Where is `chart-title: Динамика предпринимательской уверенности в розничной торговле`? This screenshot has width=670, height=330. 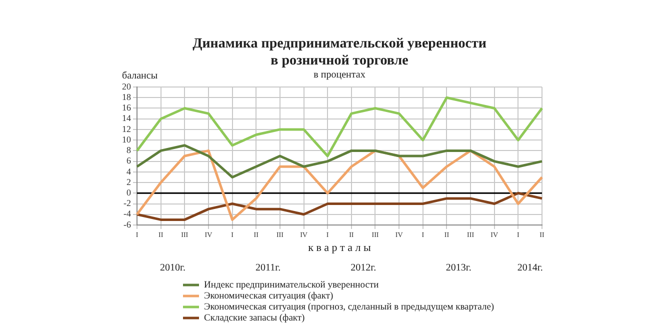 chart-title: Динамика предпринимательской уверенности в розничной торговле is located at coordinates (339, 52).